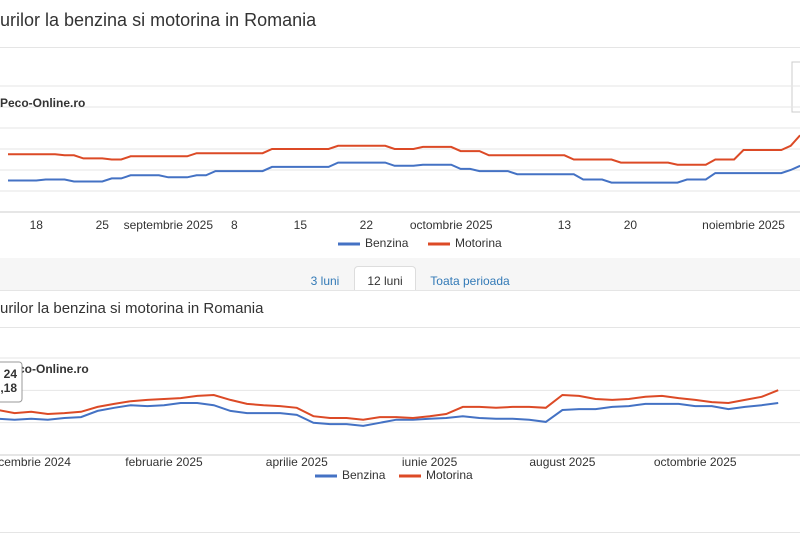 This screenshot has height=534, width=800. I want to click on x-tick-label: 15, so click(301, 225).